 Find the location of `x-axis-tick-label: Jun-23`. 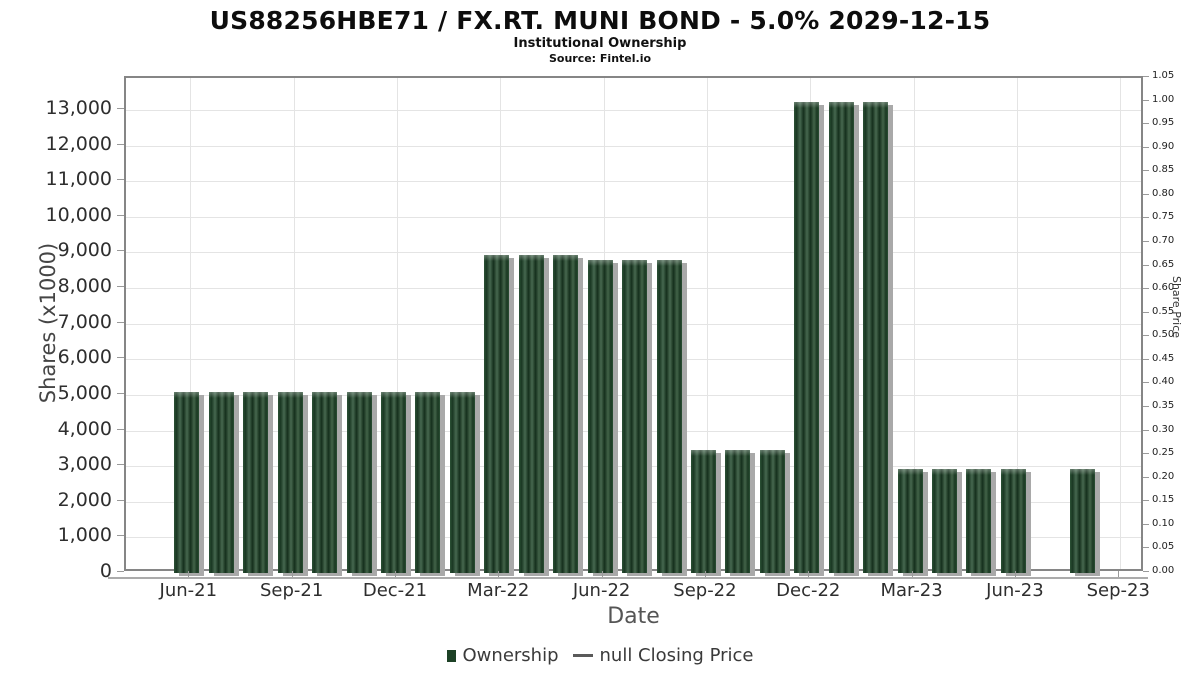

x-axis-tick-label: Jun-23 is located at coordinates (1015, 590).